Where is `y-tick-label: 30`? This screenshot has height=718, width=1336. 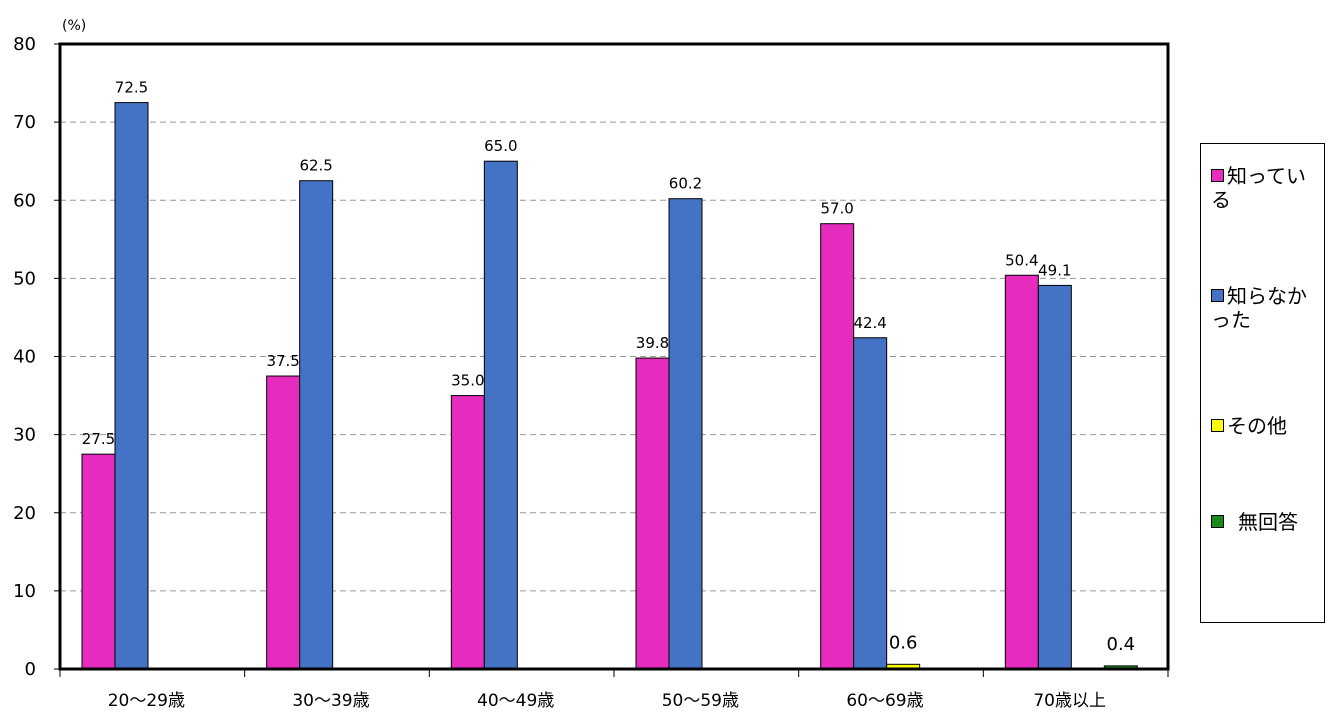
y-tick-label: 30 is located at coordinates (24, 435).